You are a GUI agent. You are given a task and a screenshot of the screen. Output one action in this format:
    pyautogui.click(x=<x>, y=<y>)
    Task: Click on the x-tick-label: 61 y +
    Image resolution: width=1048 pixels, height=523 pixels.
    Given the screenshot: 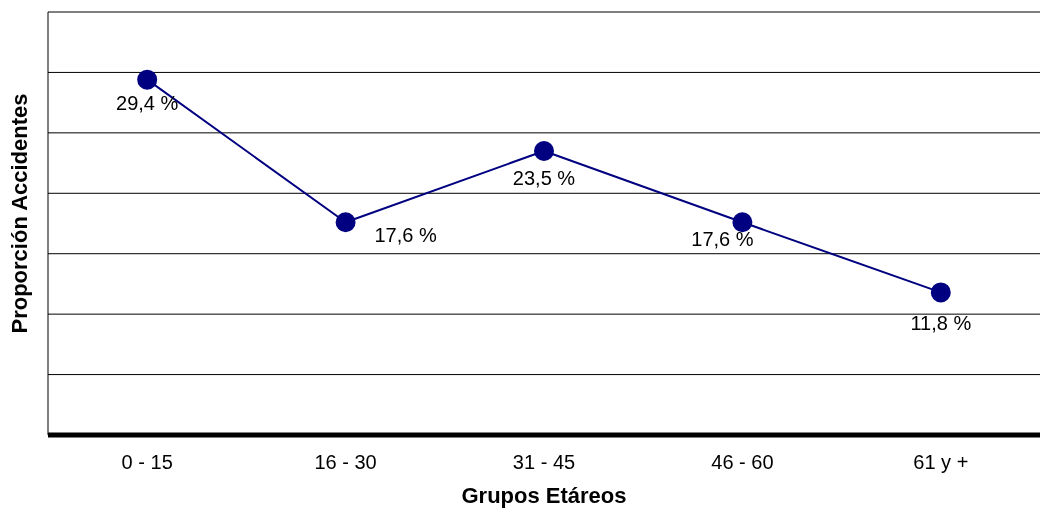 What is the action you would take?
    pyautogui.click(x=941, y=462)
    